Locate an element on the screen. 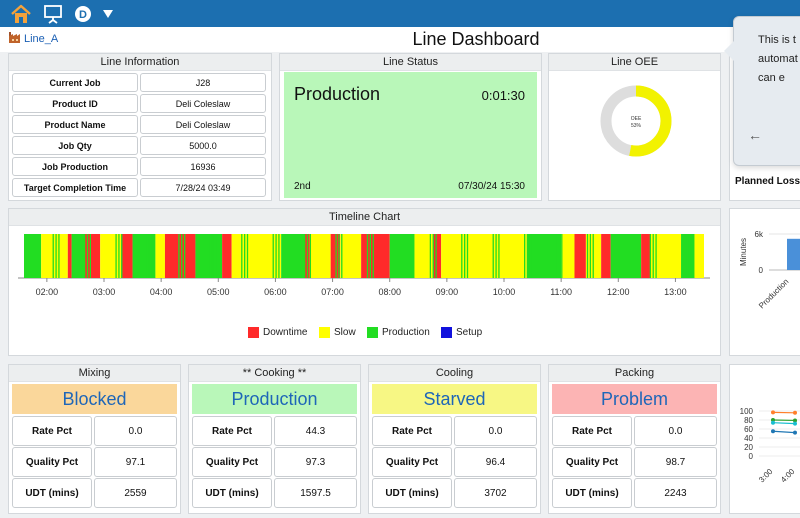 This screenshot has height=518, width=800. station-title: Mixing is located at coordinates (94, 373).